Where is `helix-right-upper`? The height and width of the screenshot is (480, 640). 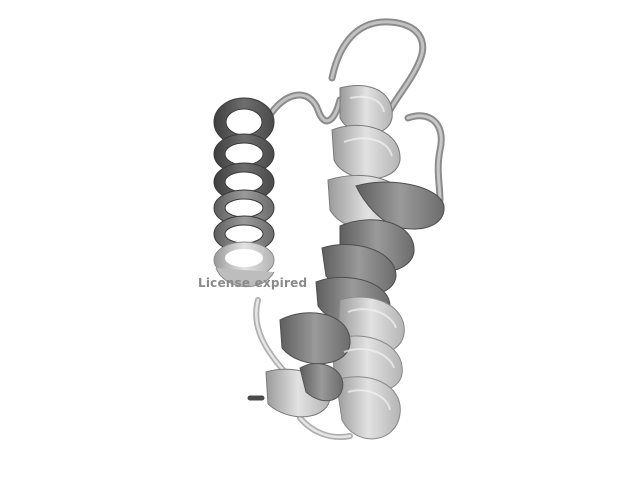 helix-right-upper is located at coordinates (380, 206).